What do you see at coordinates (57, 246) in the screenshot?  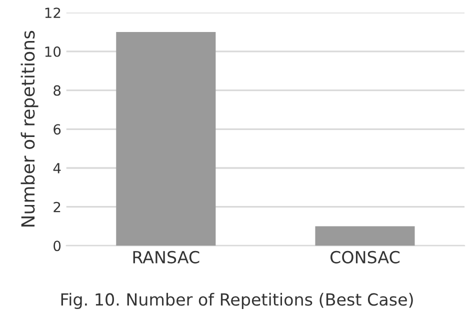 I see `y-tick-label: 0` at bounding box center [57, 246].